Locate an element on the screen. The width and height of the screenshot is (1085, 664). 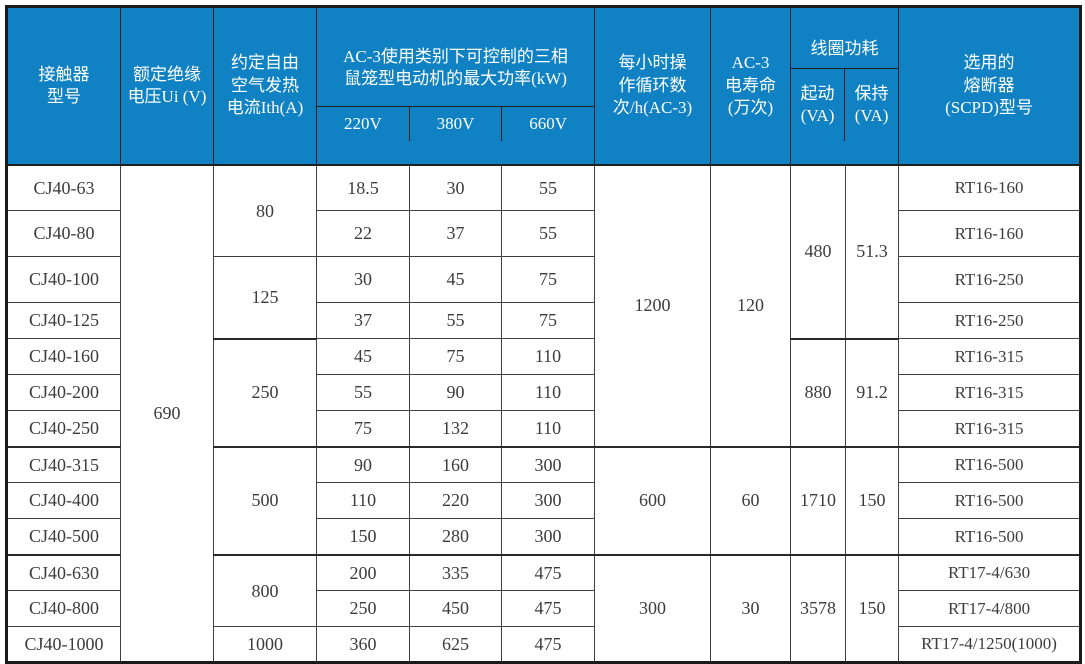
cell-kw-380: 90 is located at coordinates (455, 393).